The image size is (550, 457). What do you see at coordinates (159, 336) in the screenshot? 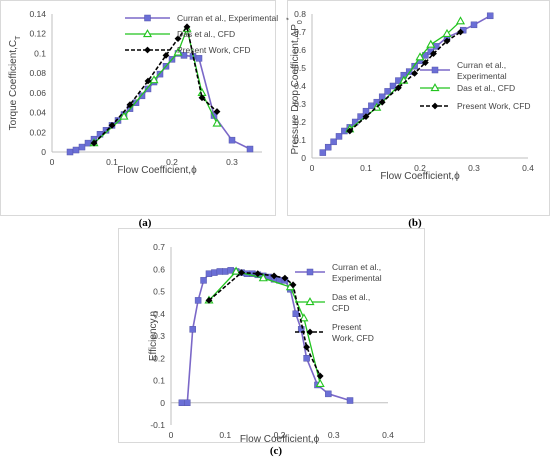
I see `y-tick-label: 0.3` at bounding box center [159, 336].